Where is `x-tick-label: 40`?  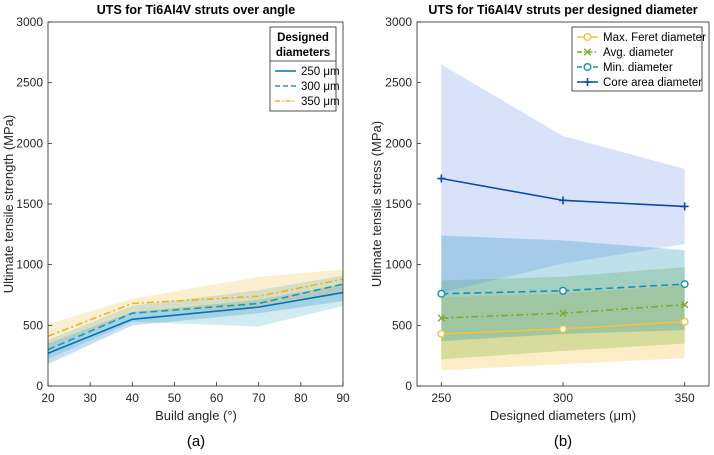
x-tick-label: 40 is located at coordinates (133, 398).